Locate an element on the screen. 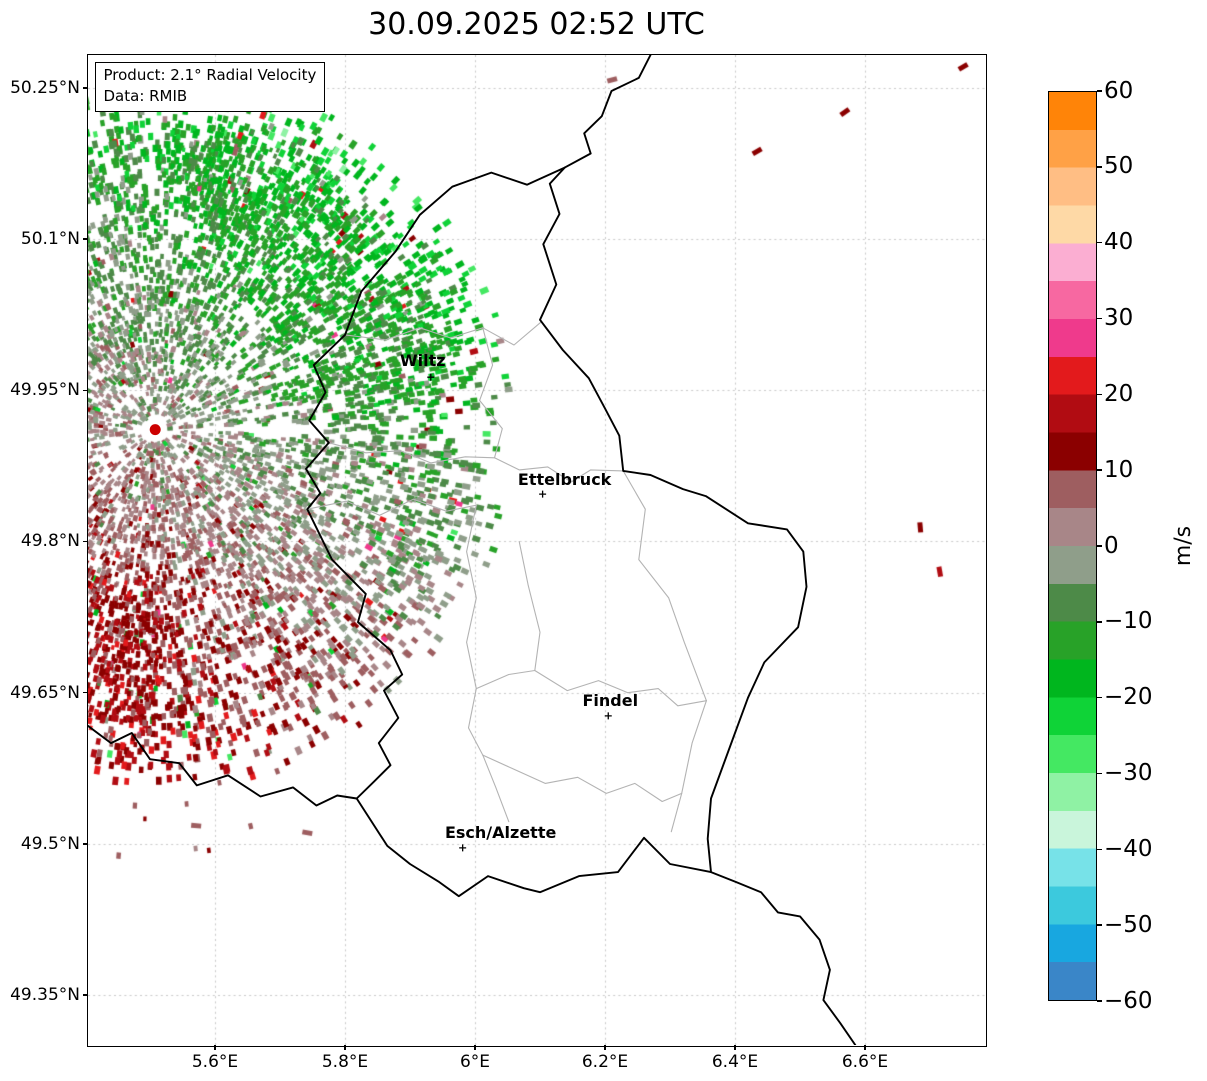  colorbar-tick-label: 50 is located at coordinates (1119, 166).